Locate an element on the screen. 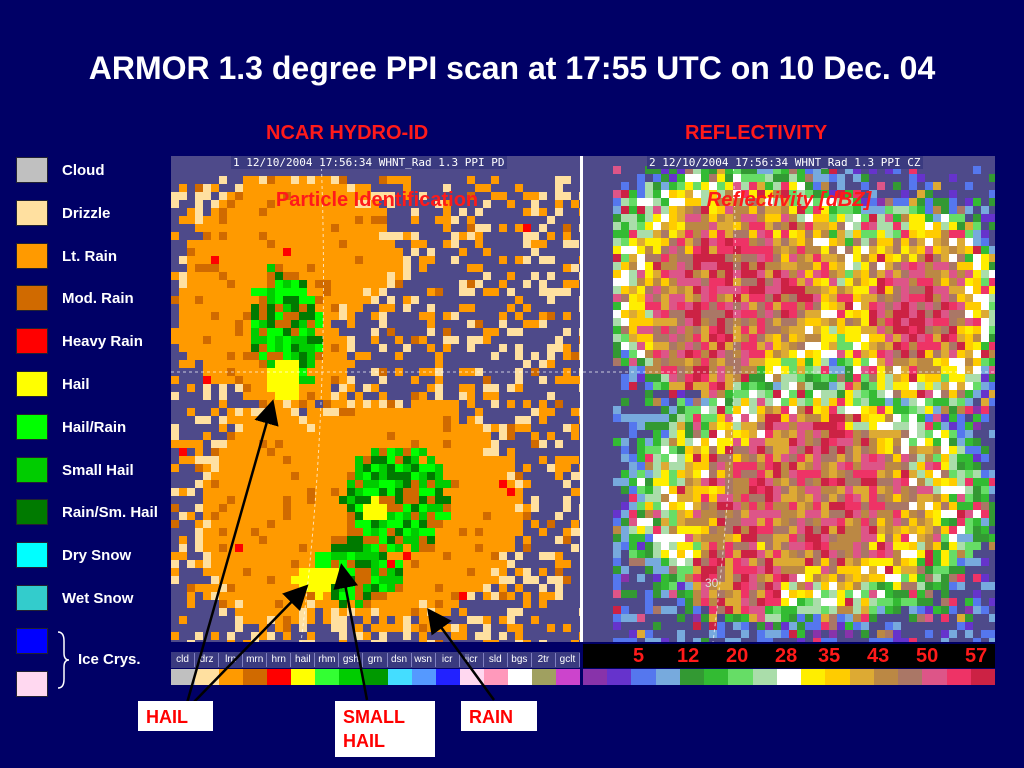  range-ring-label: 30 is located at coordinates (712, 583).